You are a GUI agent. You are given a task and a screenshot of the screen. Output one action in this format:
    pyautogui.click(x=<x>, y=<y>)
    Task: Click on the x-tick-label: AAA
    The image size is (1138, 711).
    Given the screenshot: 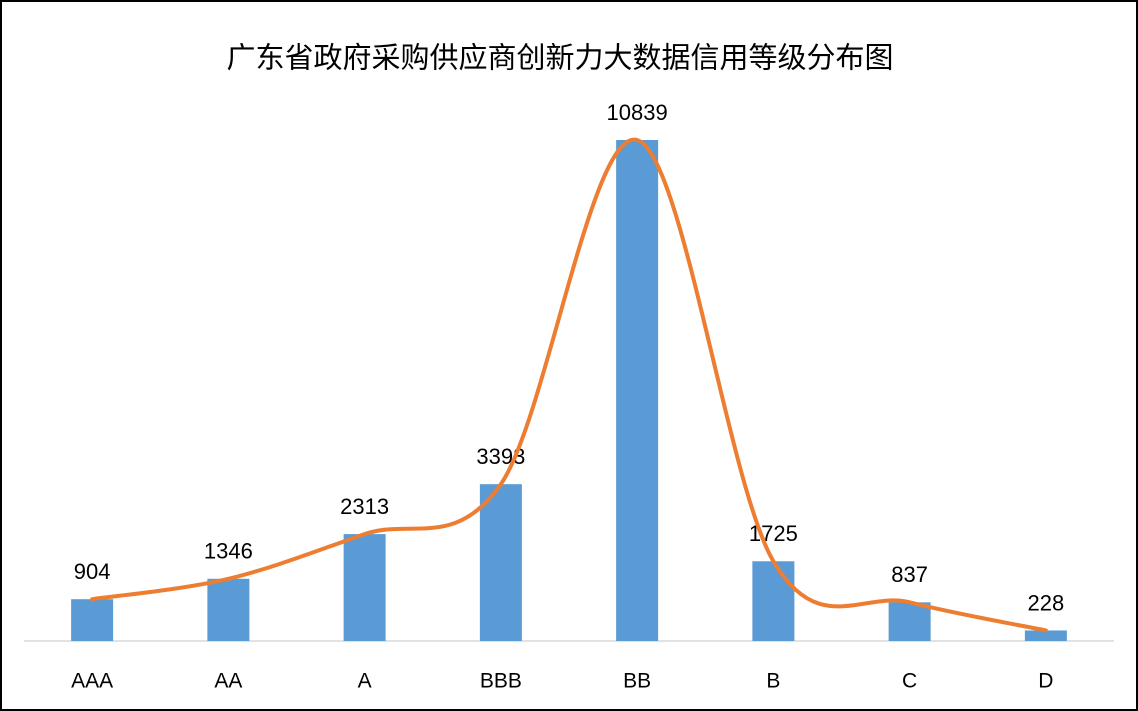 What is the action you would take?
    pyautogui.click(x=92, y=681)
    